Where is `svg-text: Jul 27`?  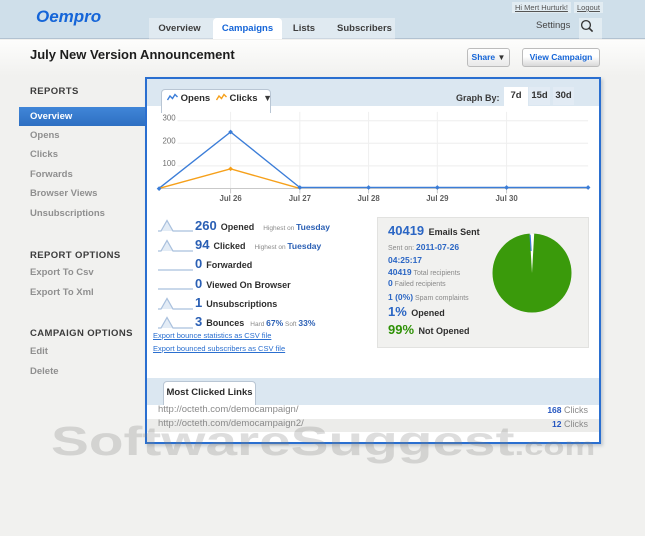
svg-text: Jul 27 is located at coordinates (300, 198).